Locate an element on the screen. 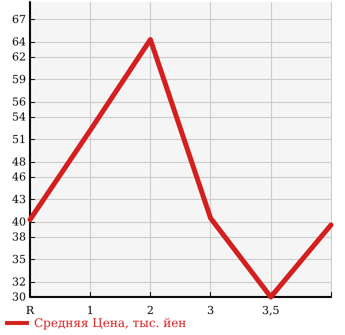  y-tick-label: 64 is located at coordinates (19, 41).